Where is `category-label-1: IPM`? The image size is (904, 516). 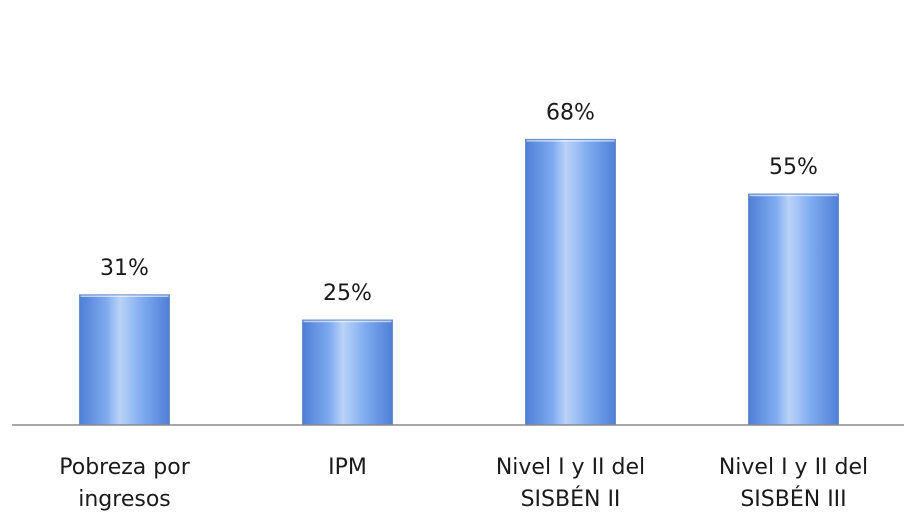
category-label-1: IPM is located at coordinates (347, 467).